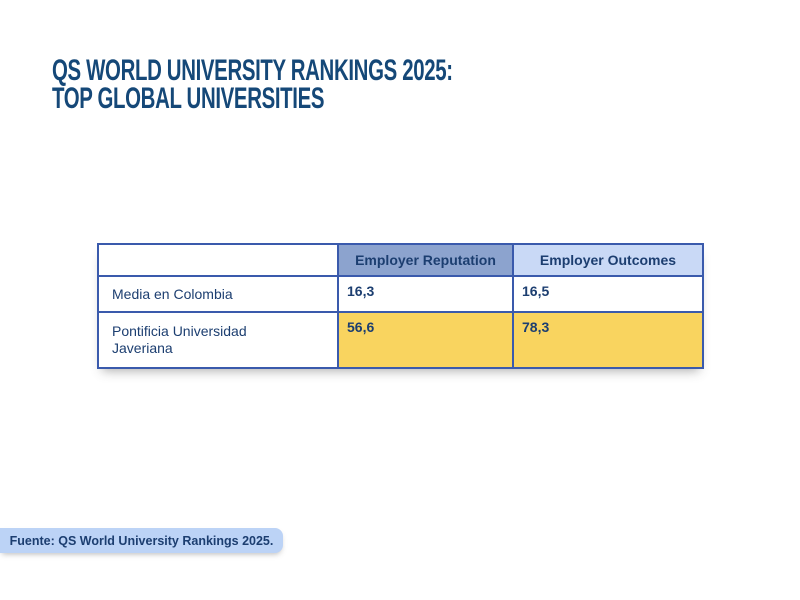 Image resolution: width=800 pixels, height=600 pixels. I want to click on cell-value-highlighted: 78,3, so click(608, 340).